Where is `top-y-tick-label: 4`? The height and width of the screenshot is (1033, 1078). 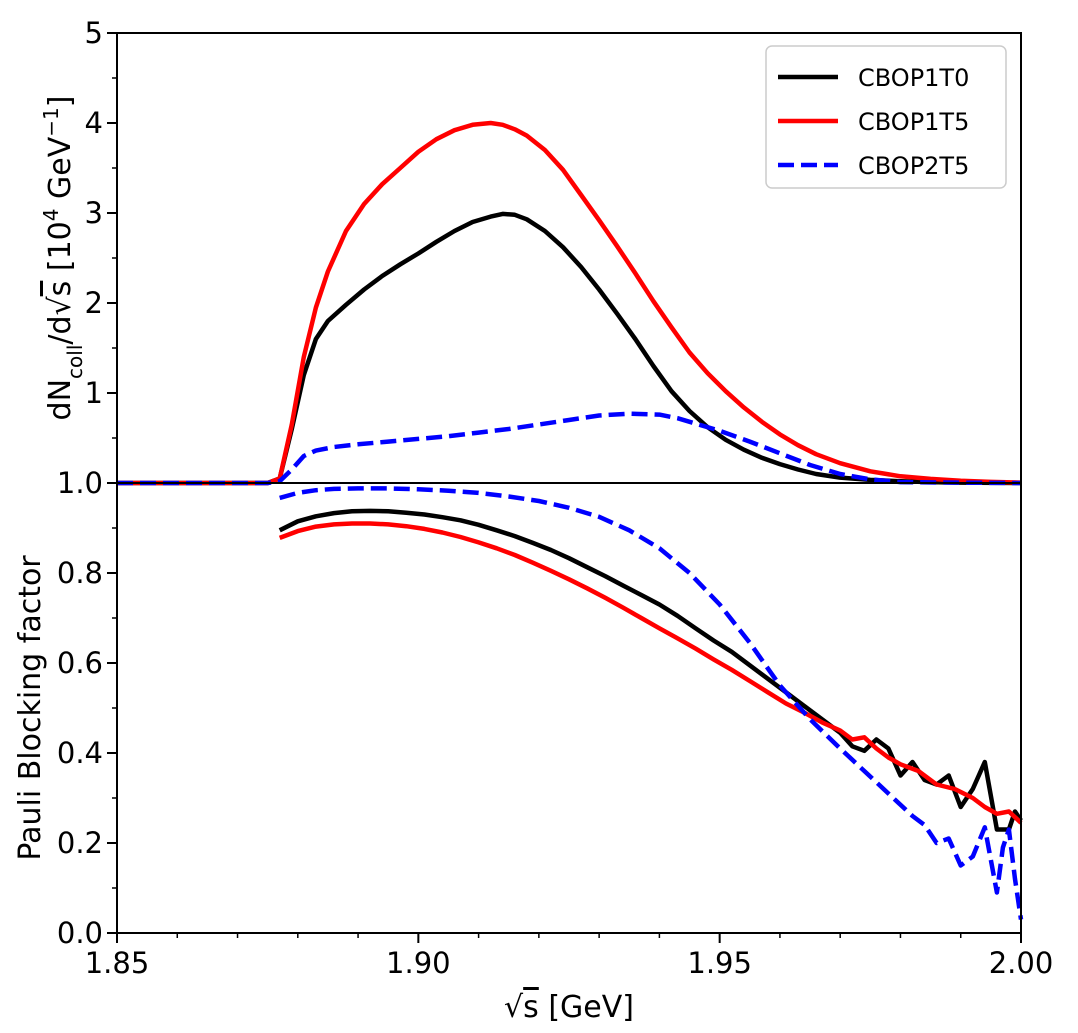 top-y-tick-label: 4 is located at coordinates (94, 123).